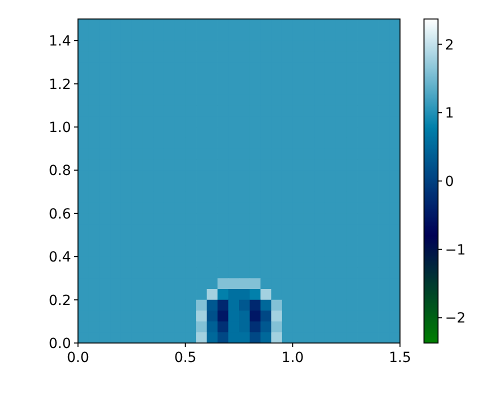 This screenshot has width=499, height=393. Describe the element at coordinates (59, 128) in the screenshot. I see `y-tick-label: 1.0` at that location.